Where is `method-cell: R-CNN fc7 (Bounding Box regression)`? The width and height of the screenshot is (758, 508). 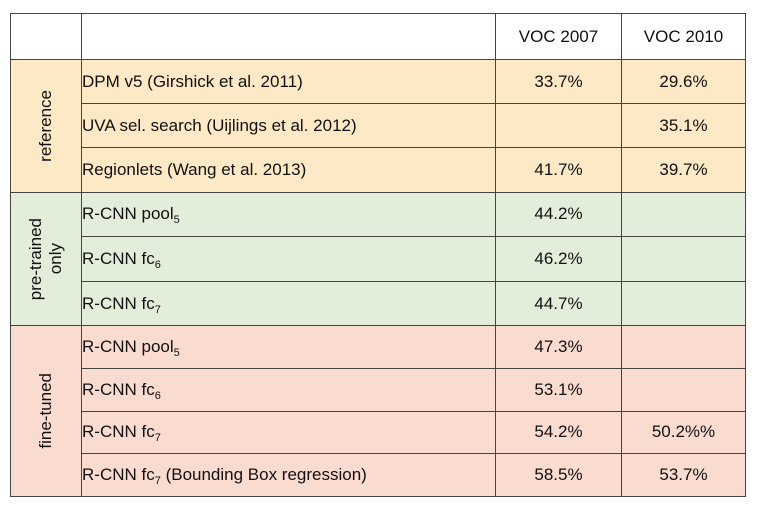 method-cell: R-CNN fc7 (Bounding Box regression) is located at coordinates (288, 475).